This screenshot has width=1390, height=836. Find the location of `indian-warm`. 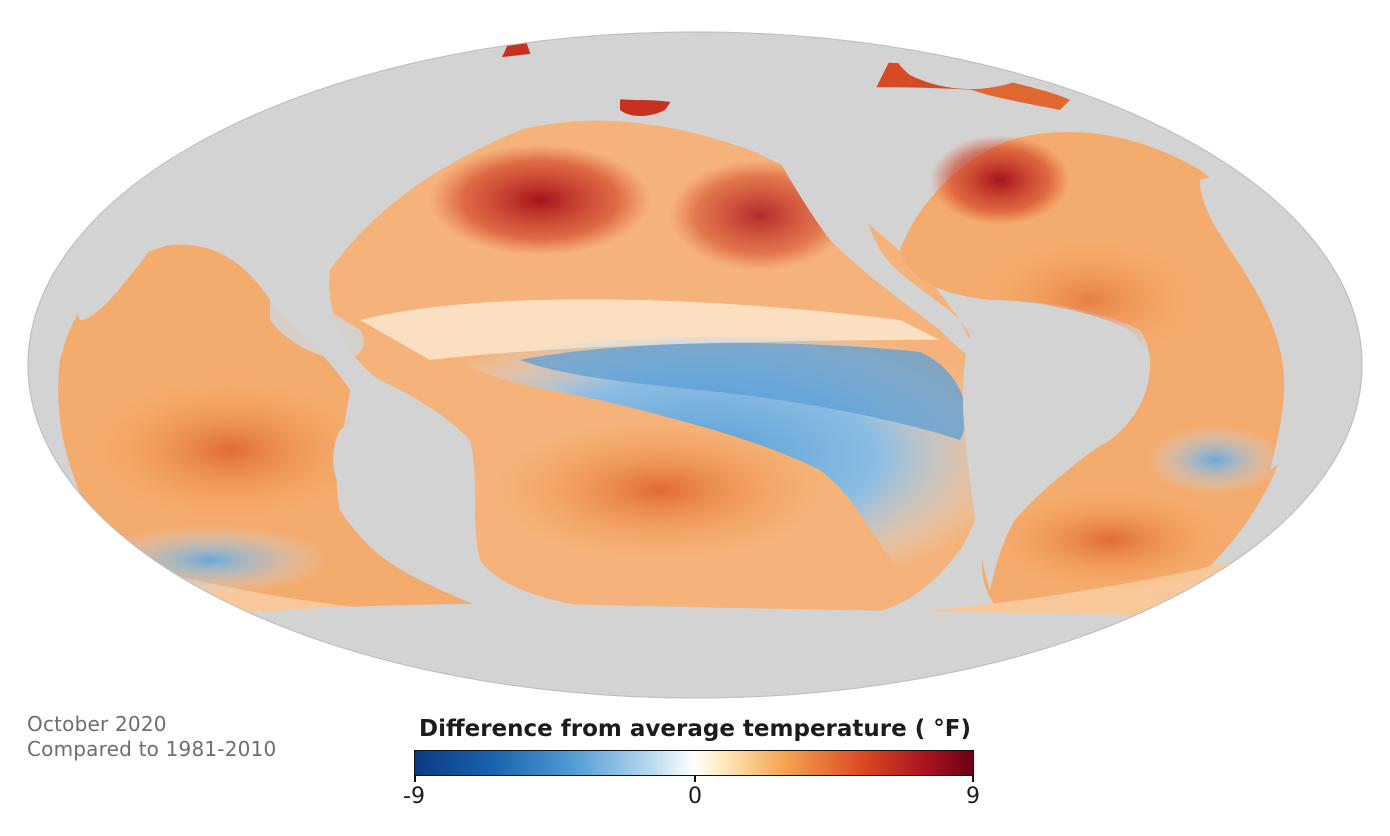

indian-warm is located at coordinates (230, 450).